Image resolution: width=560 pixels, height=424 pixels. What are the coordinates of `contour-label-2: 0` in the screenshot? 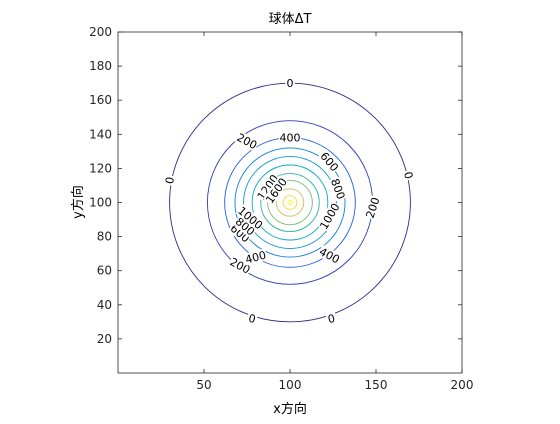 It's located at (408, 175).